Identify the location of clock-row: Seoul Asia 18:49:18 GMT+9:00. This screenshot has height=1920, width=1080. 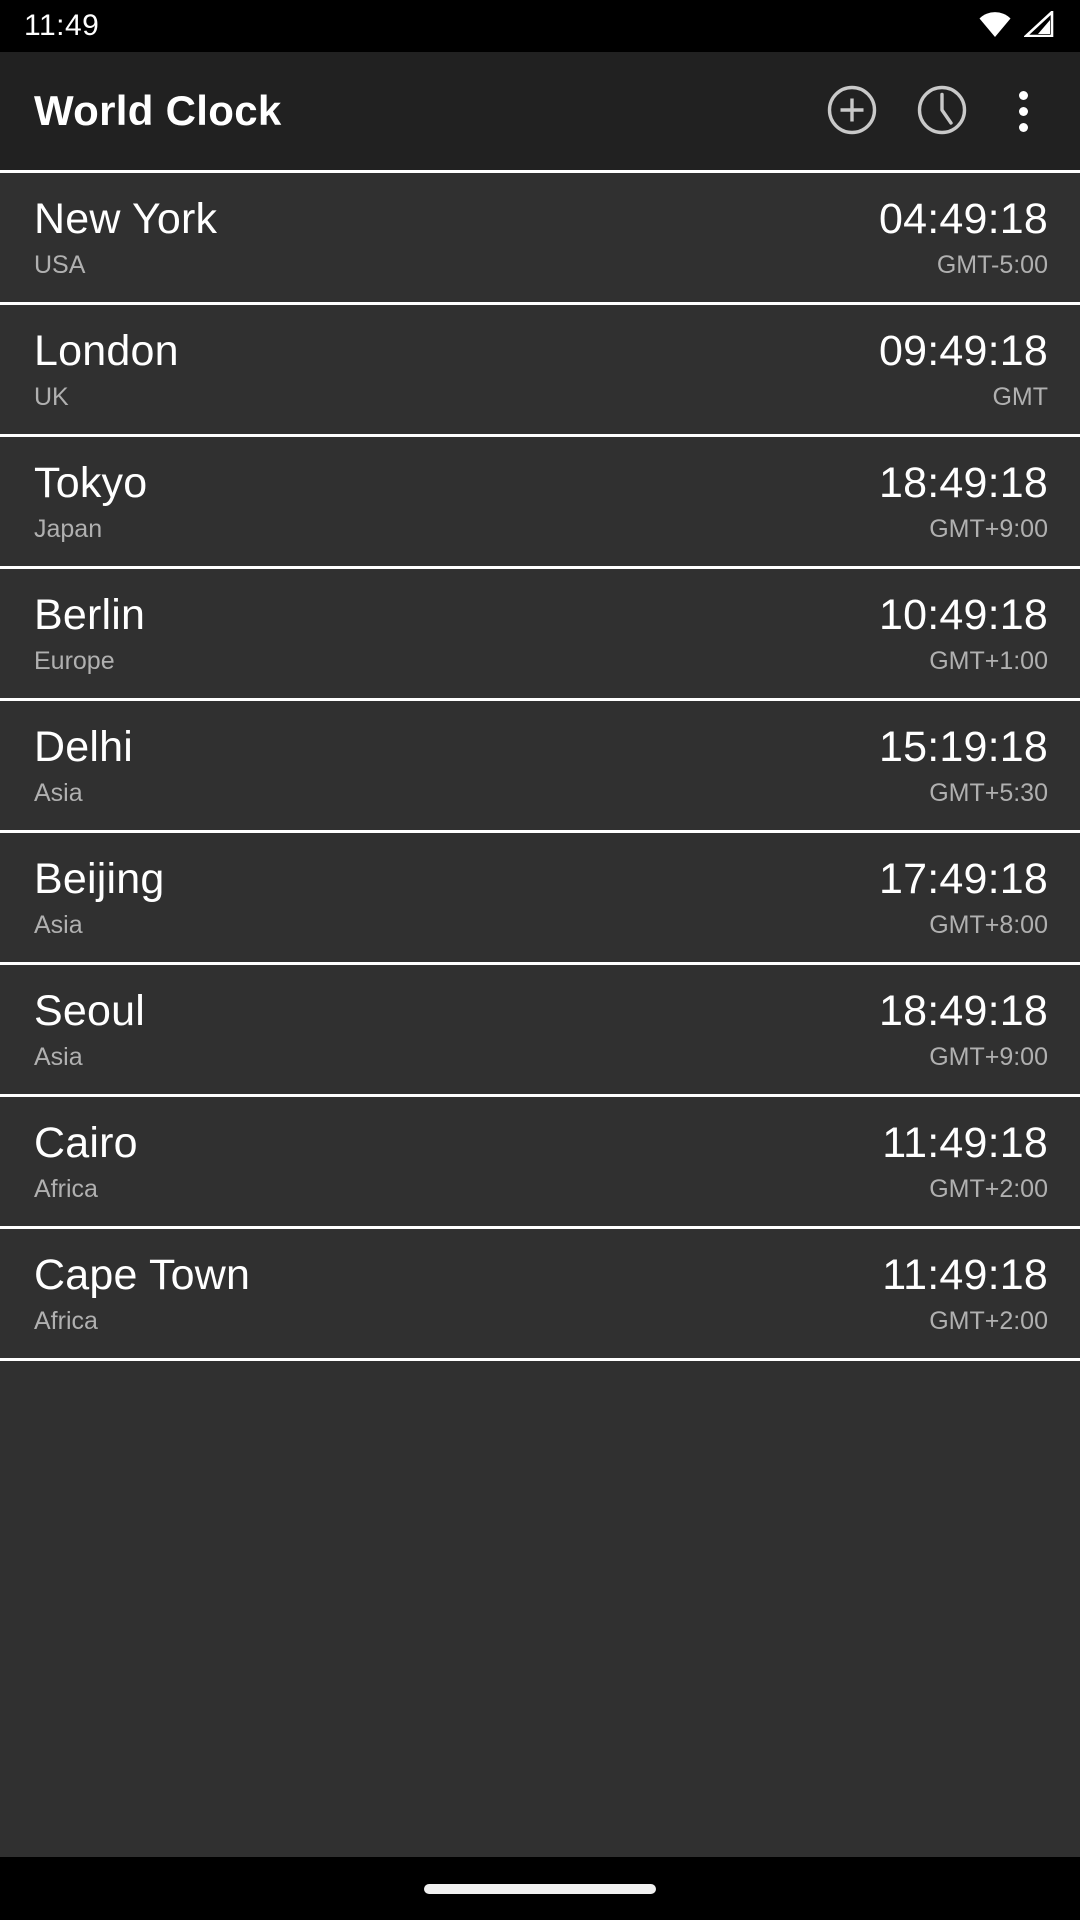
(540, 1031).